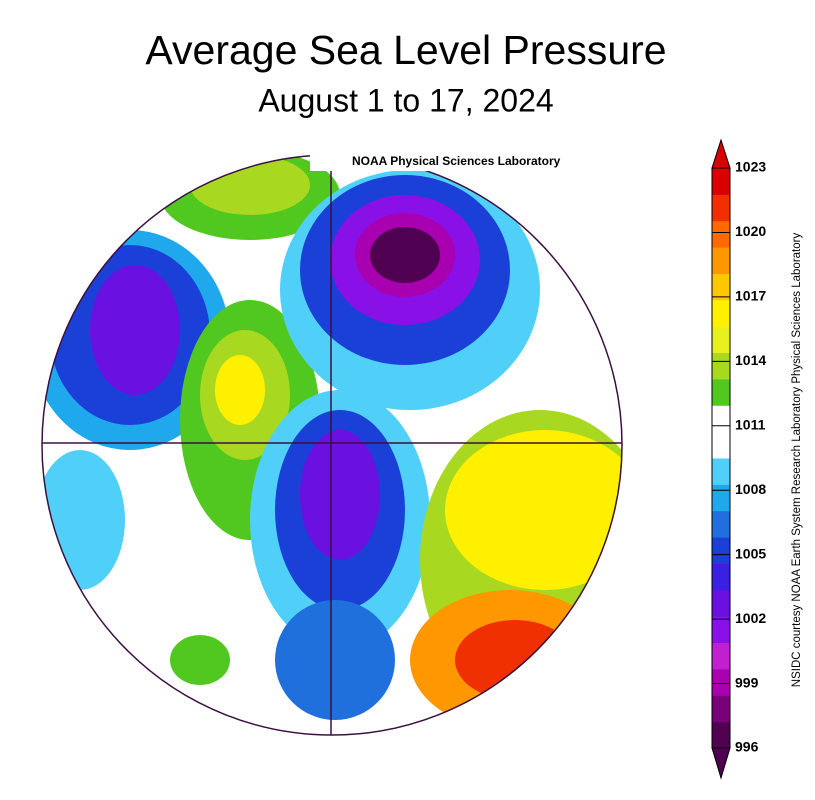 The height and width of the screenshot is (800, 815). Describe the element at coordinates (721, 763) in the screenshot. I see `colorbar-bottom-arrow` at that location.